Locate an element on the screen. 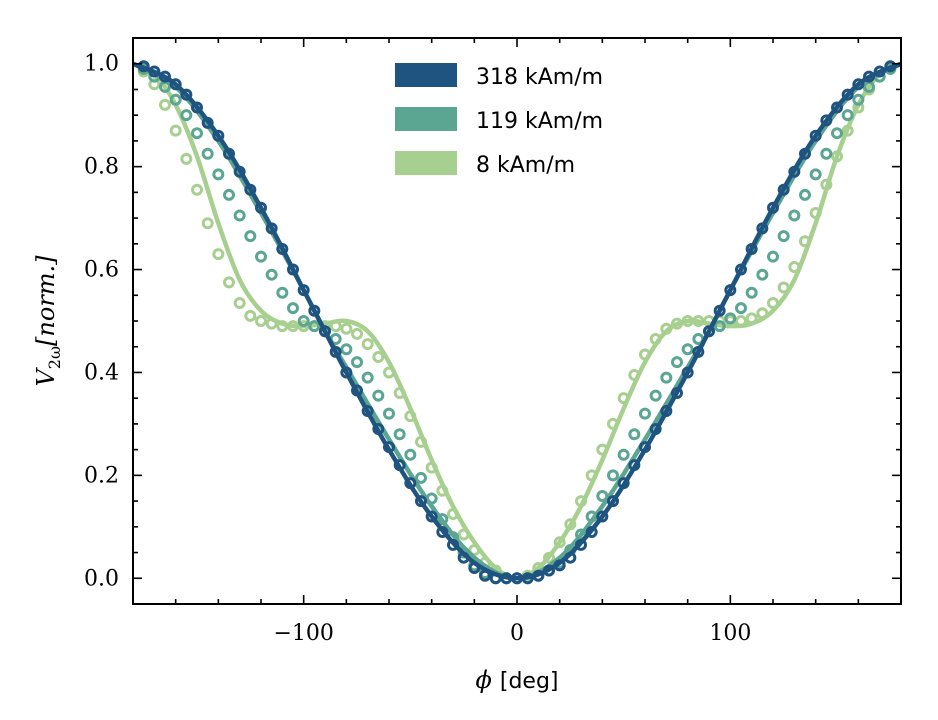 This screenshot has width=938, height=720. x-axis-label: ϕ [deg] is located at coordinates (517, 680).